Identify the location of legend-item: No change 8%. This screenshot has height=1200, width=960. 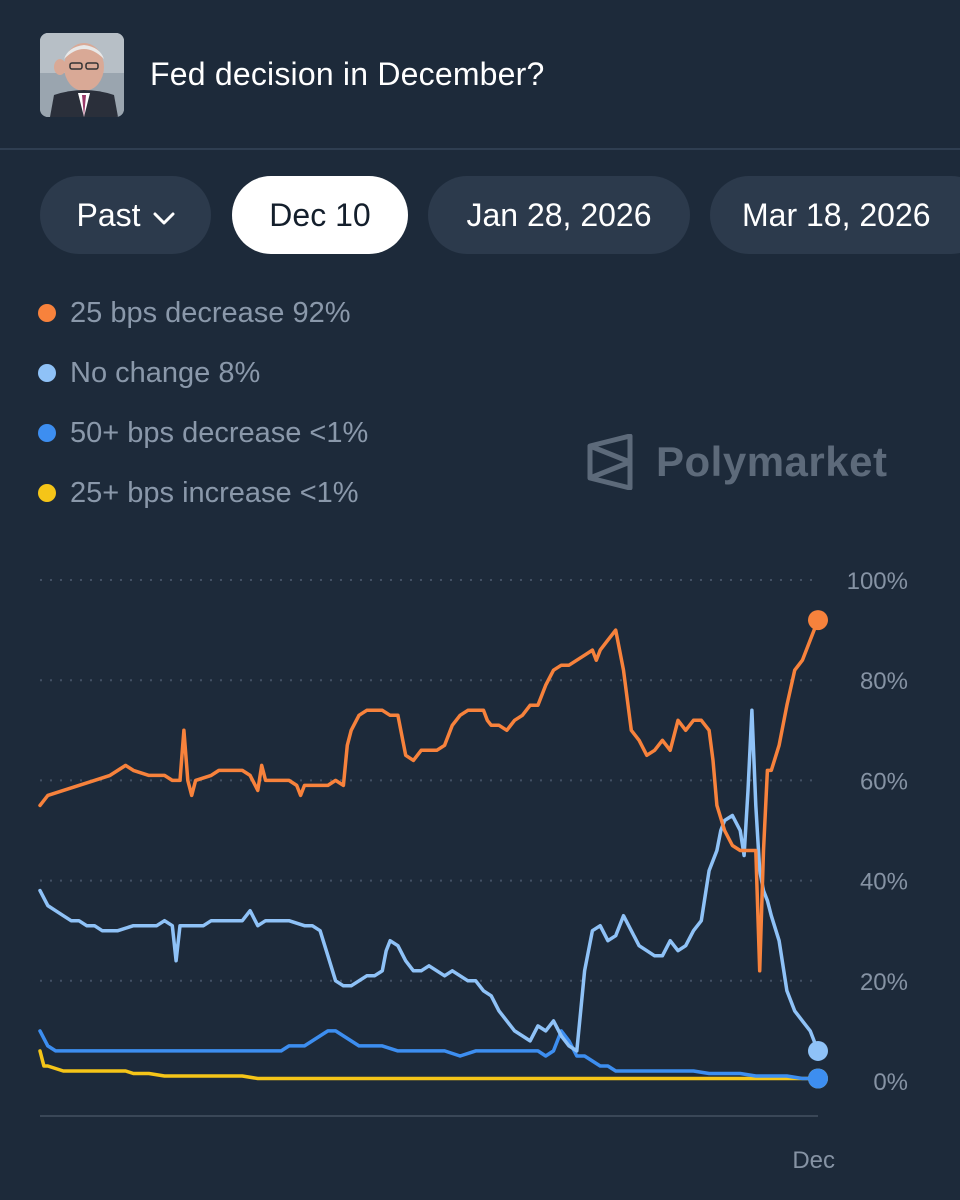
(203, 373).